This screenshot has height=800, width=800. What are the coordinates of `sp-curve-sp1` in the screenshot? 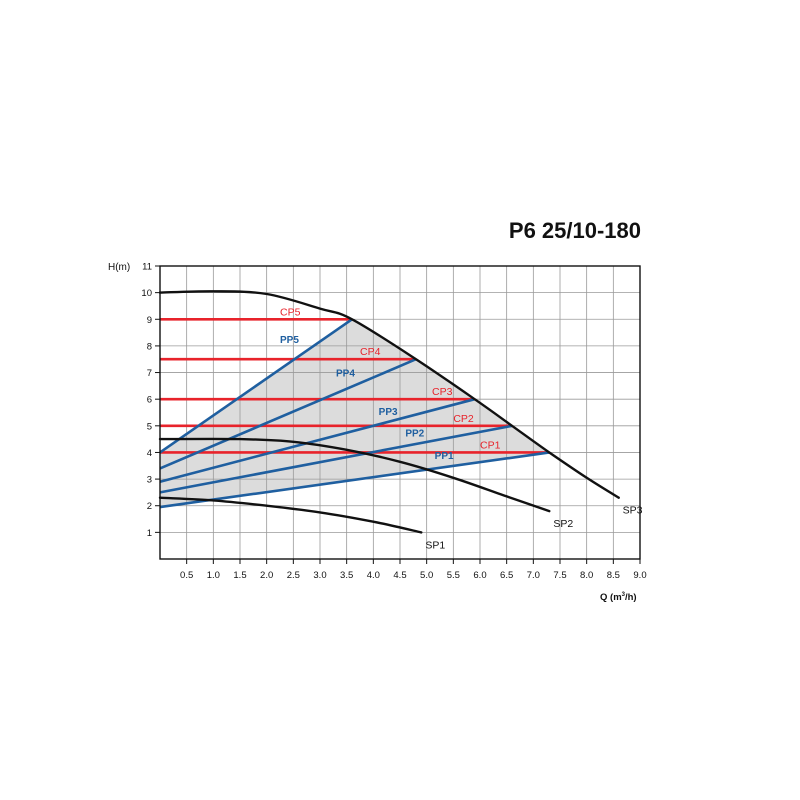 It's located at (290, 515).